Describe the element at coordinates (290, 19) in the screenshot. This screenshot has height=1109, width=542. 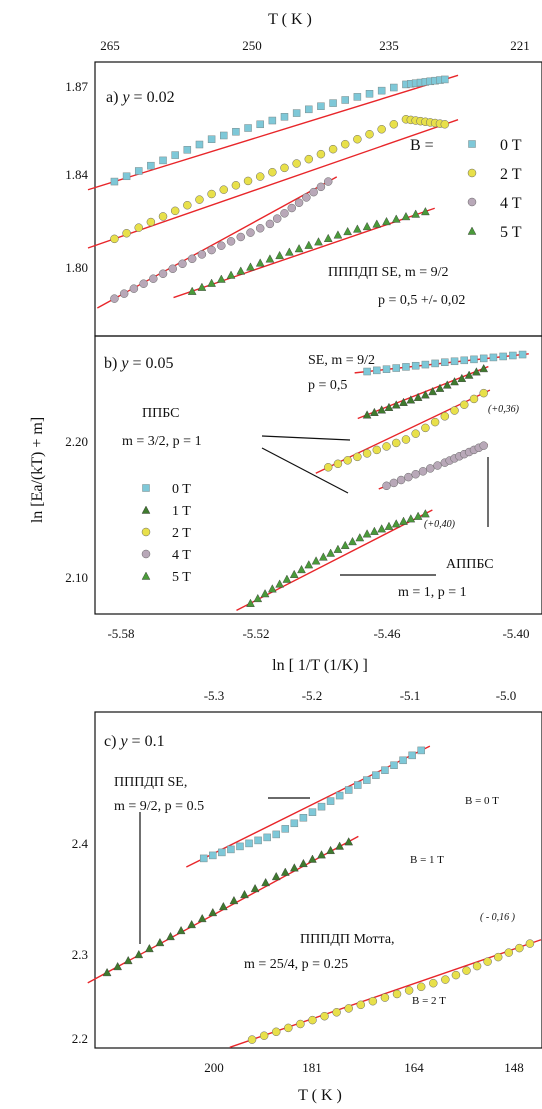
I see `top-axis-title: T ( K )` at that location.